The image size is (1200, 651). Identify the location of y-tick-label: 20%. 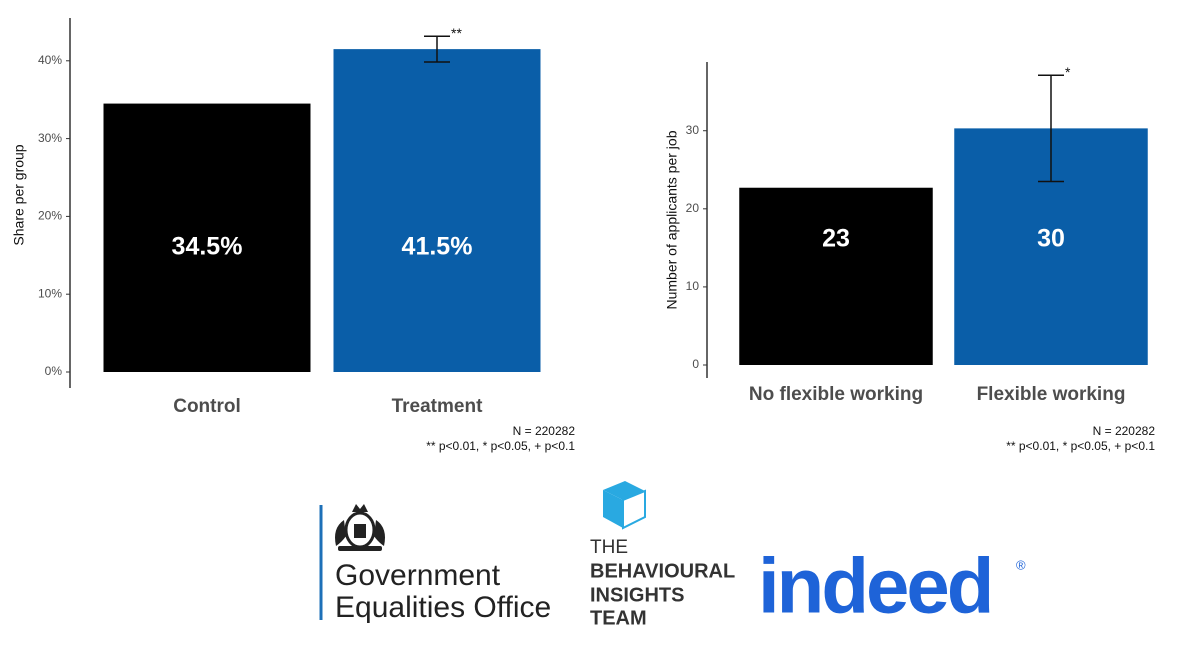
(50, 216).